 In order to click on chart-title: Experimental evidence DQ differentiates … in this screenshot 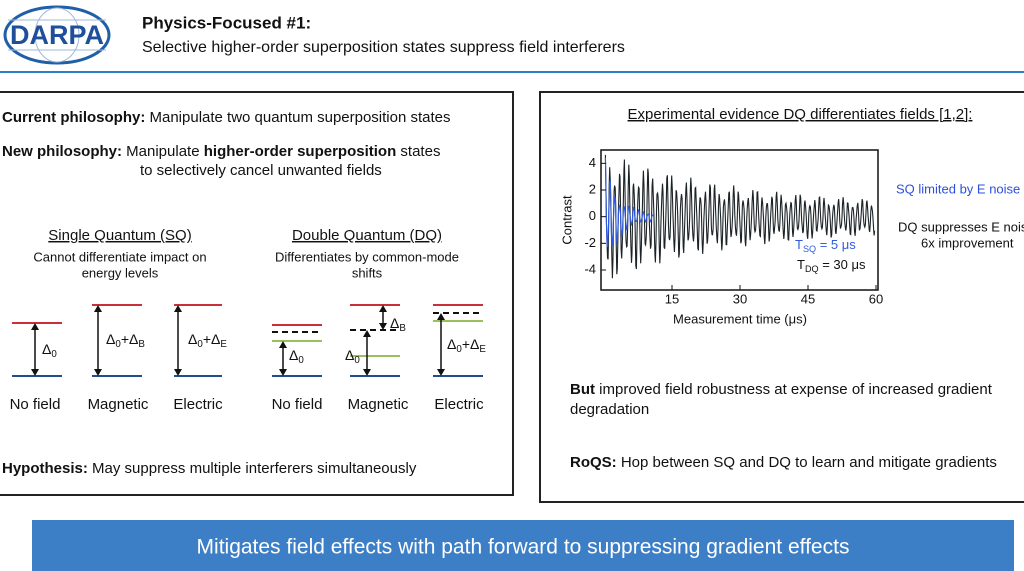, I will do `click(800, 114)`.